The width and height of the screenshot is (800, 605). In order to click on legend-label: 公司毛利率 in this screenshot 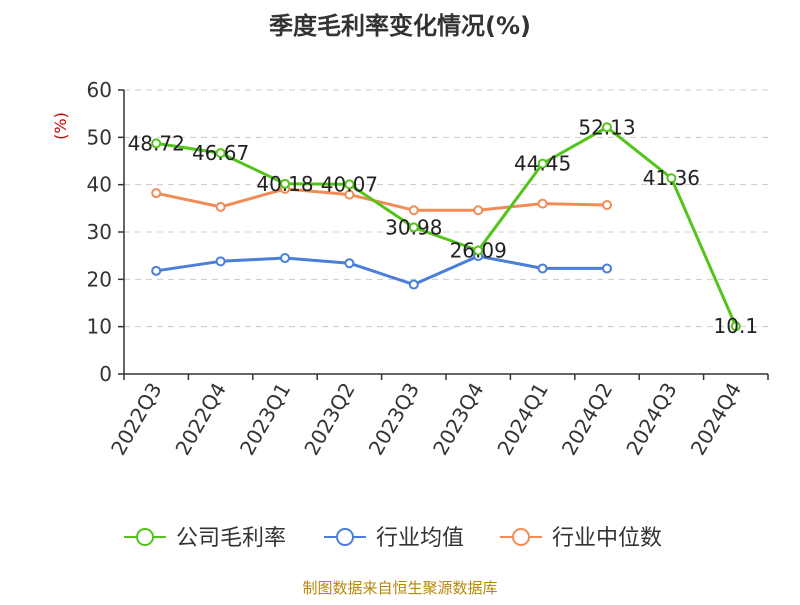, I will do `click(231, 538)`.